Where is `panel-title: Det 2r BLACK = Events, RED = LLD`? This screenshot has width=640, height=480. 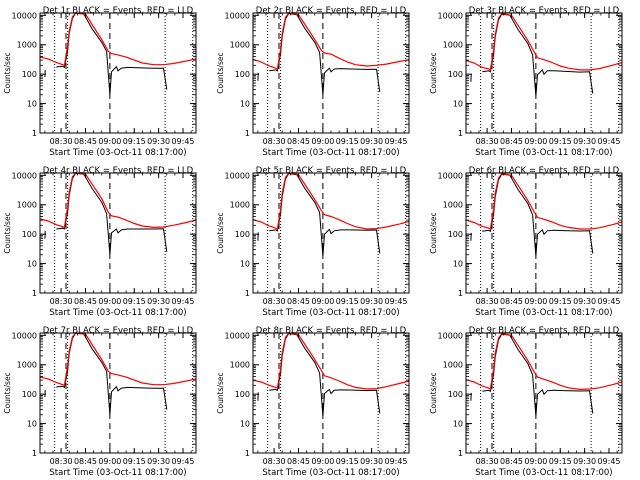
panel-title: Det 2r BLACK = Events, RED = LLD is located at coordinates (331, 11).